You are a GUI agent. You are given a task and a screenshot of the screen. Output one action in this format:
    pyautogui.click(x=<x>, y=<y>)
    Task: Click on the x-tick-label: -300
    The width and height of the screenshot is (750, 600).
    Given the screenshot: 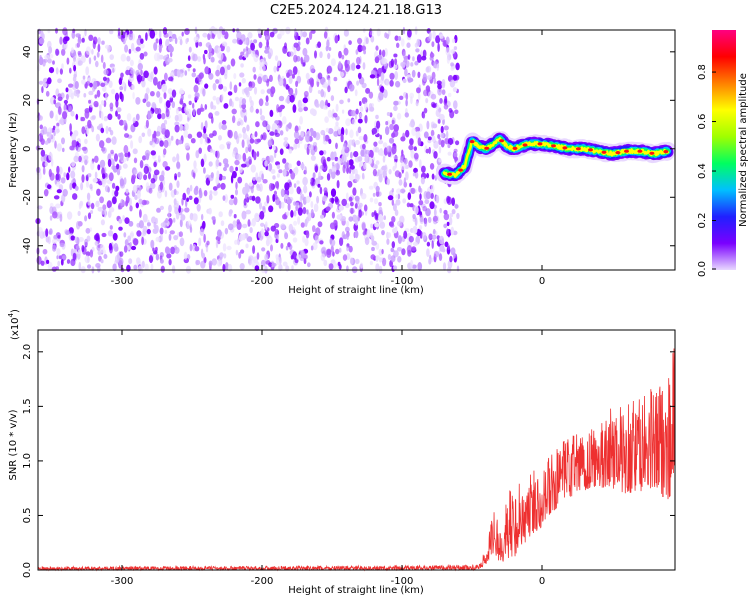 What is the action you would take?
    pyautogui.click(x=122, y=281)
    